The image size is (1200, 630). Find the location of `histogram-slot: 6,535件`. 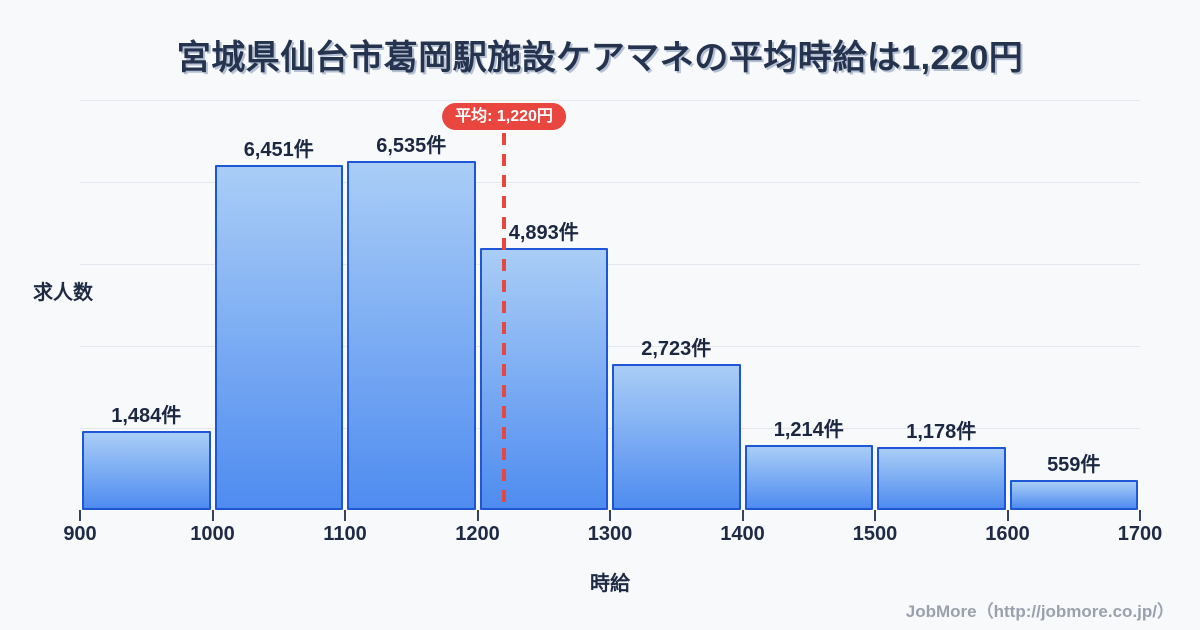

histogram-slot: 6,535件 is located at coordinates (411, 305).